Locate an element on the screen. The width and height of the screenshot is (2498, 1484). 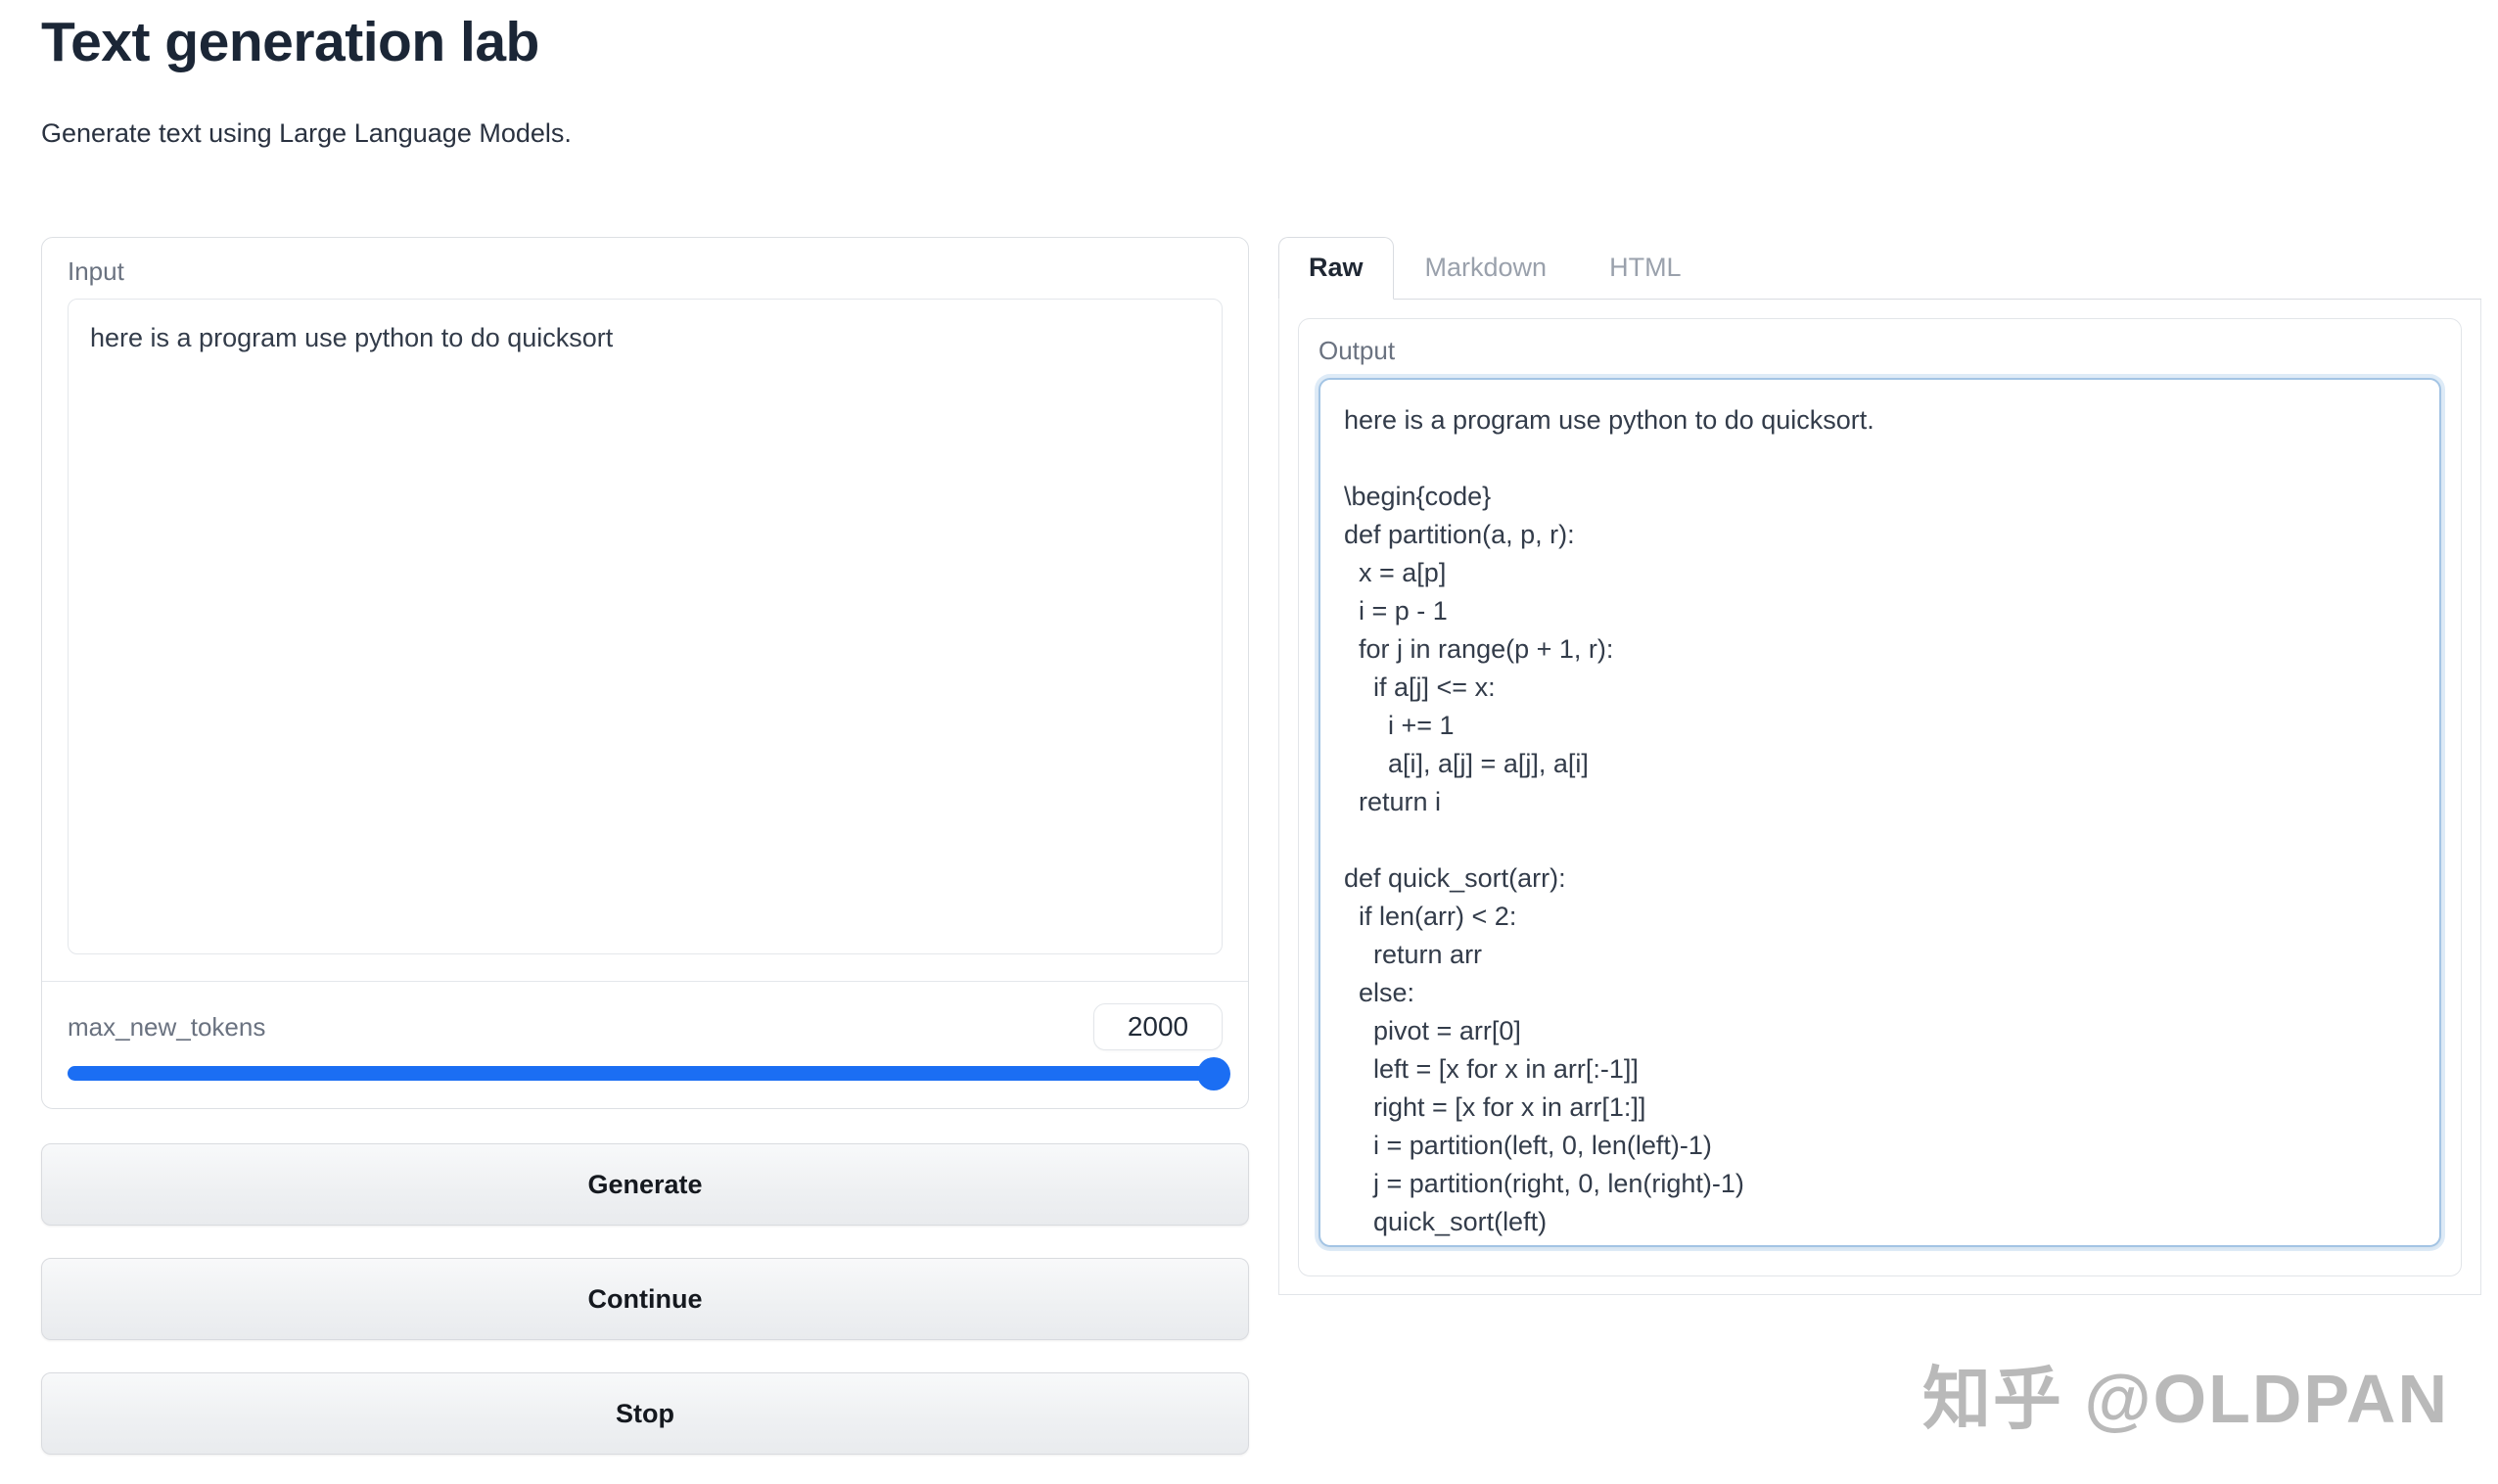
input-label: Input is located at coordinates (96, 271).